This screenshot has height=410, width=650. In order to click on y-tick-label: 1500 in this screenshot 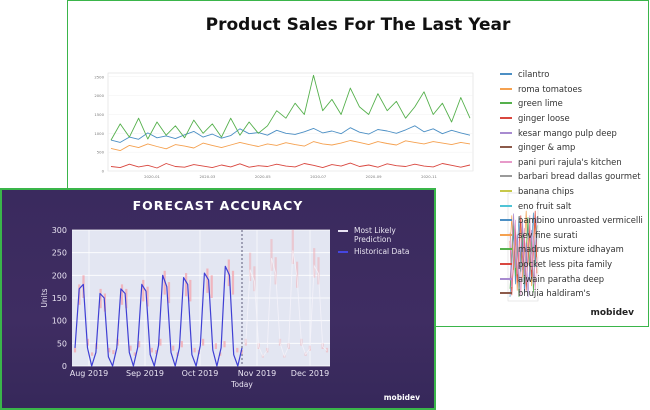, I will do `click(99, 114)`.